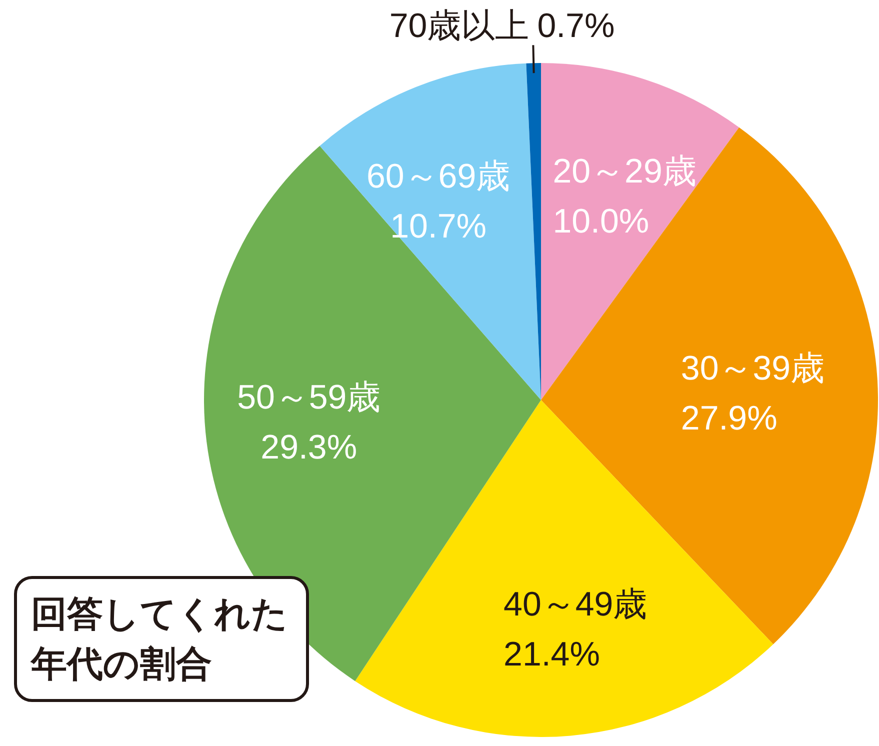 This screenshot has height=746, width=879. Describe the element at coordinates (438, 176) in the screenshot. I see `slice-label: 60～69歳` at that location.